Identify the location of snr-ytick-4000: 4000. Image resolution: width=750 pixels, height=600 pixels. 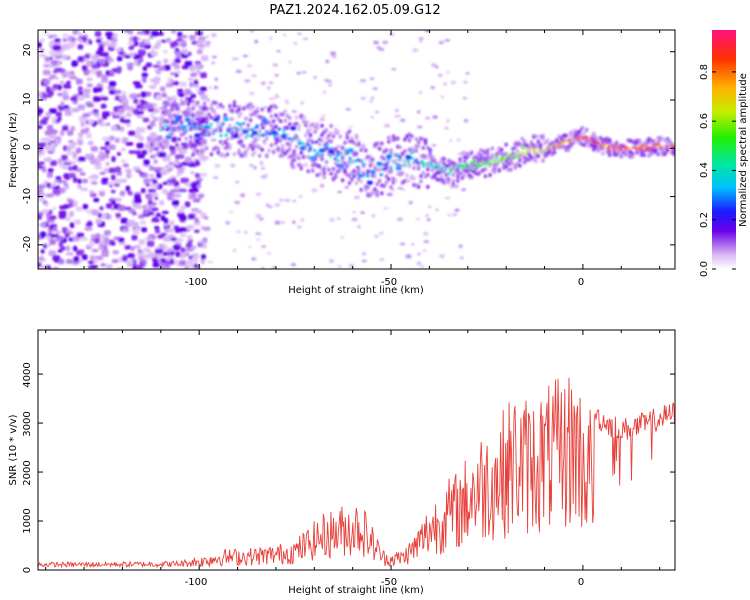
(27, 374).